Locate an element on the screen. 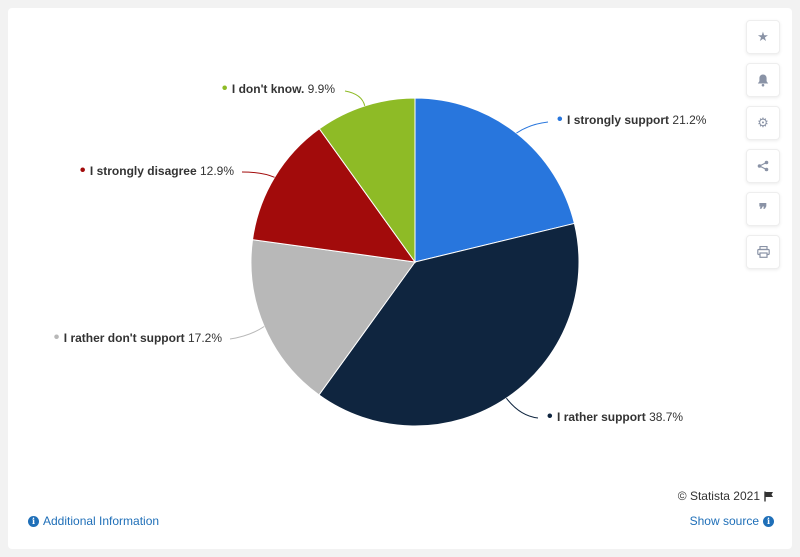 This screenshot has height=557, width=800. notification-button is located at coordinates (763, 80).